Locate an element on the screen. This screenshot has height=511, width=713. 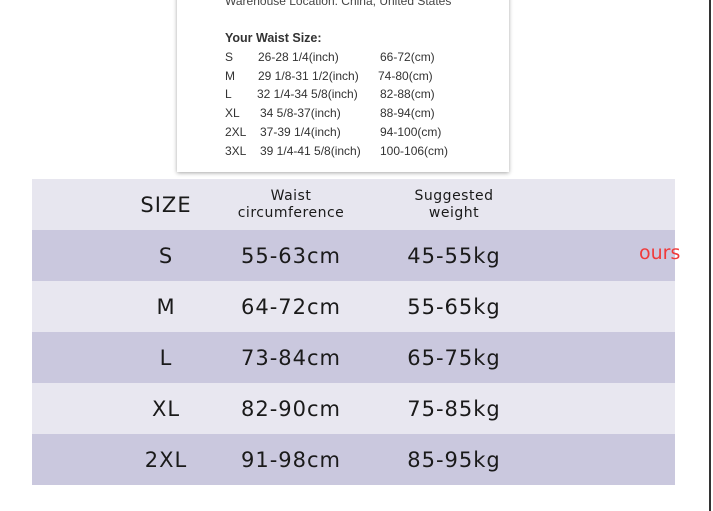
cell-waist: 82-90cm is located at coordinates (291, 408).